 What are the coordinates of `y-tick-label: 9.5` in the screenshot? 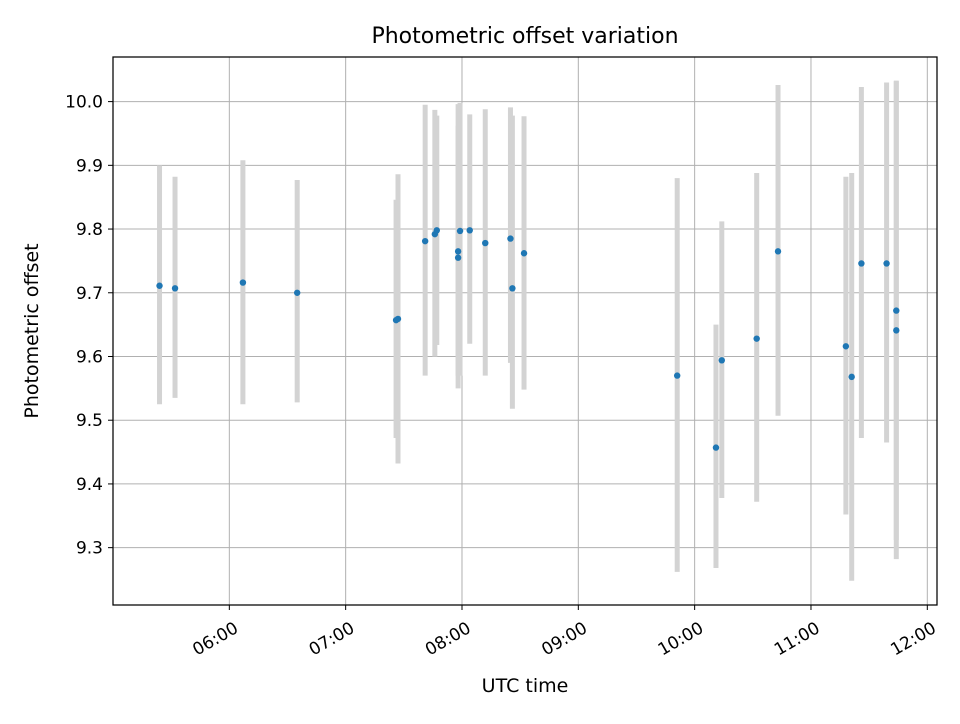 It's located at (89, 421).